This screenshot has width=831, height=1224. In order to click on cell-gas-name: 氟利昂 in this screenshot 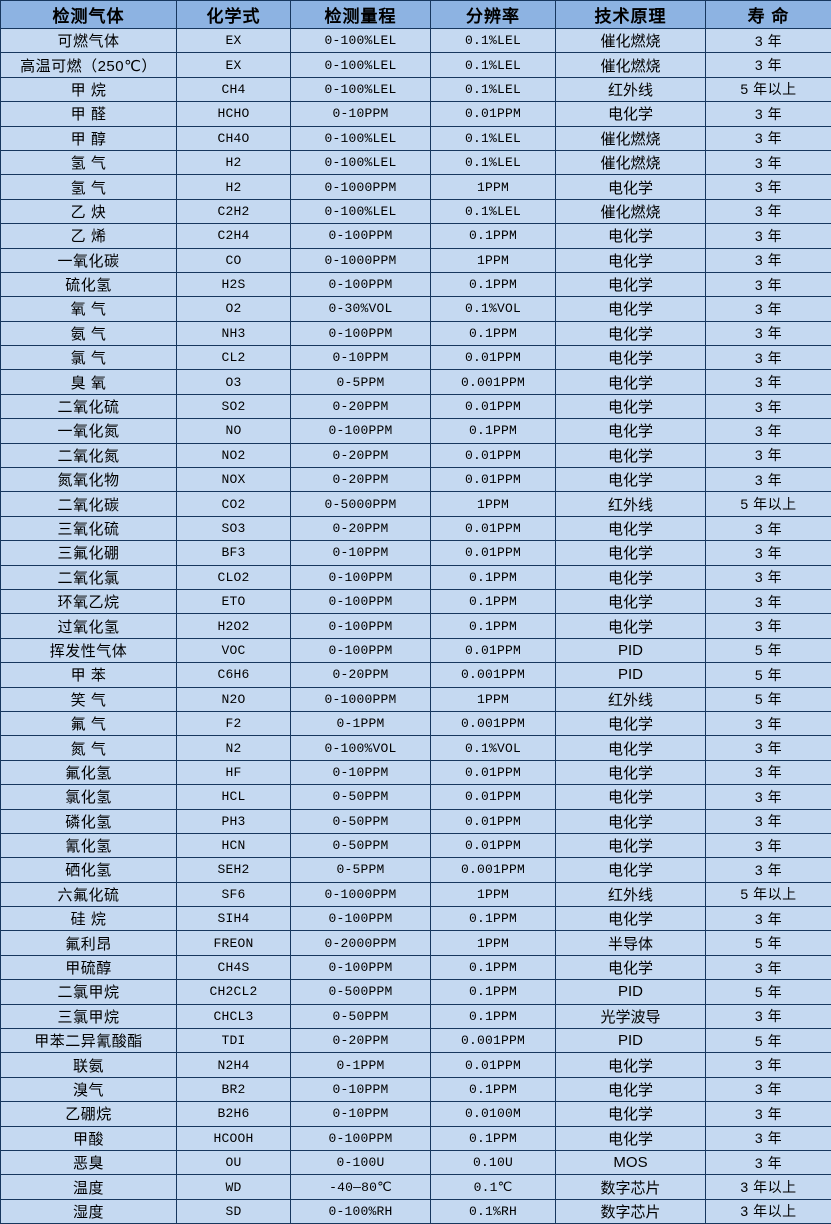, I will do `click(89, 943)`.